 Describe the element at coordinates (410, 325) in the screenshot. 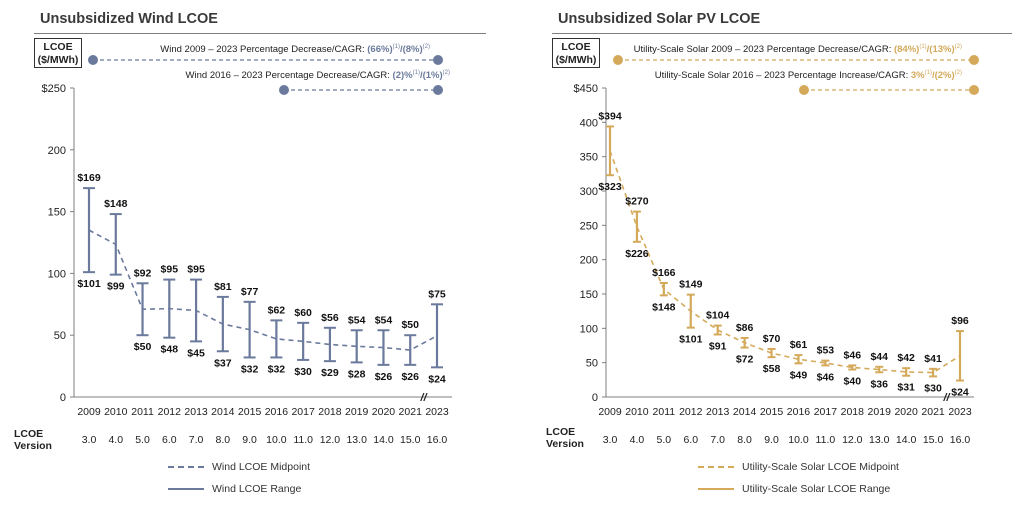

I see `data-label-high: $50` at that location.